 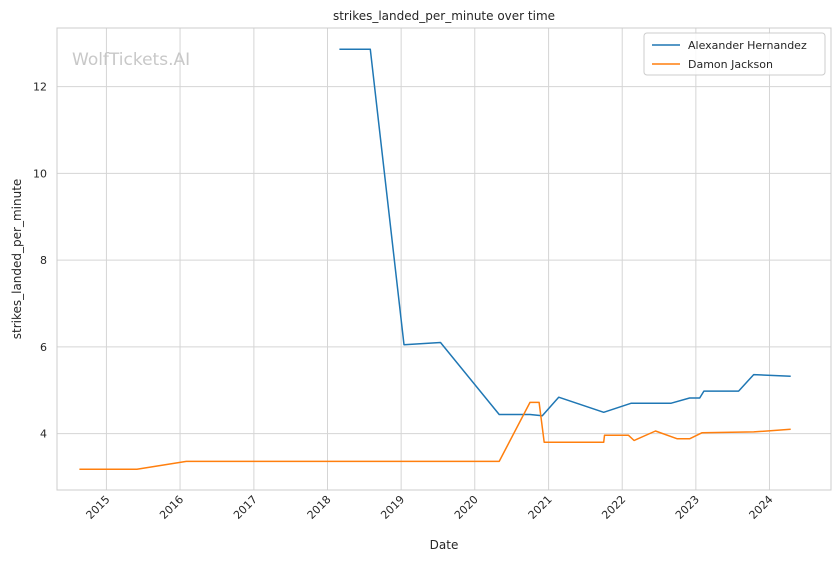 What do you see at coordinates (734, 54) in the screenshot?
I see `legend: Alexander Hernandez Damon Jackson` at bounding box center [734, 54].